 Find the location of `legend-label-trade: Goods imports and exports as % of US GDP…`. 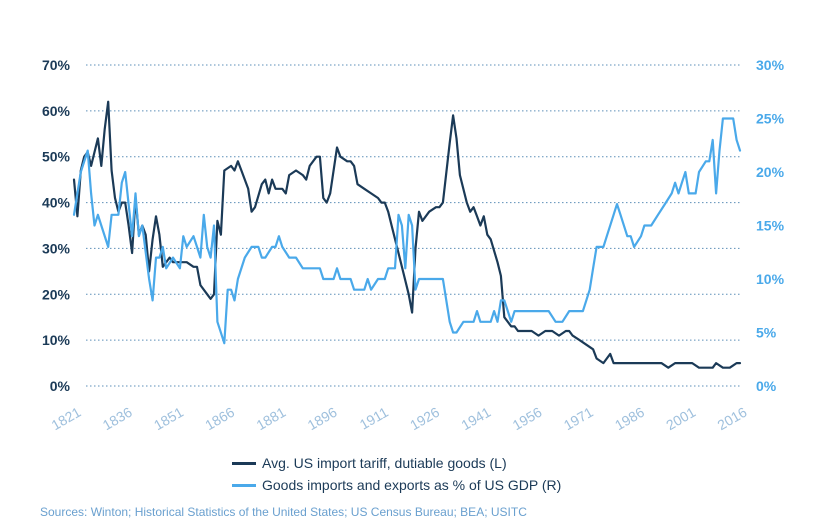

legend-label-trade: Goods imports and exports as % of US GDP… is located at coordinates (412, 485).